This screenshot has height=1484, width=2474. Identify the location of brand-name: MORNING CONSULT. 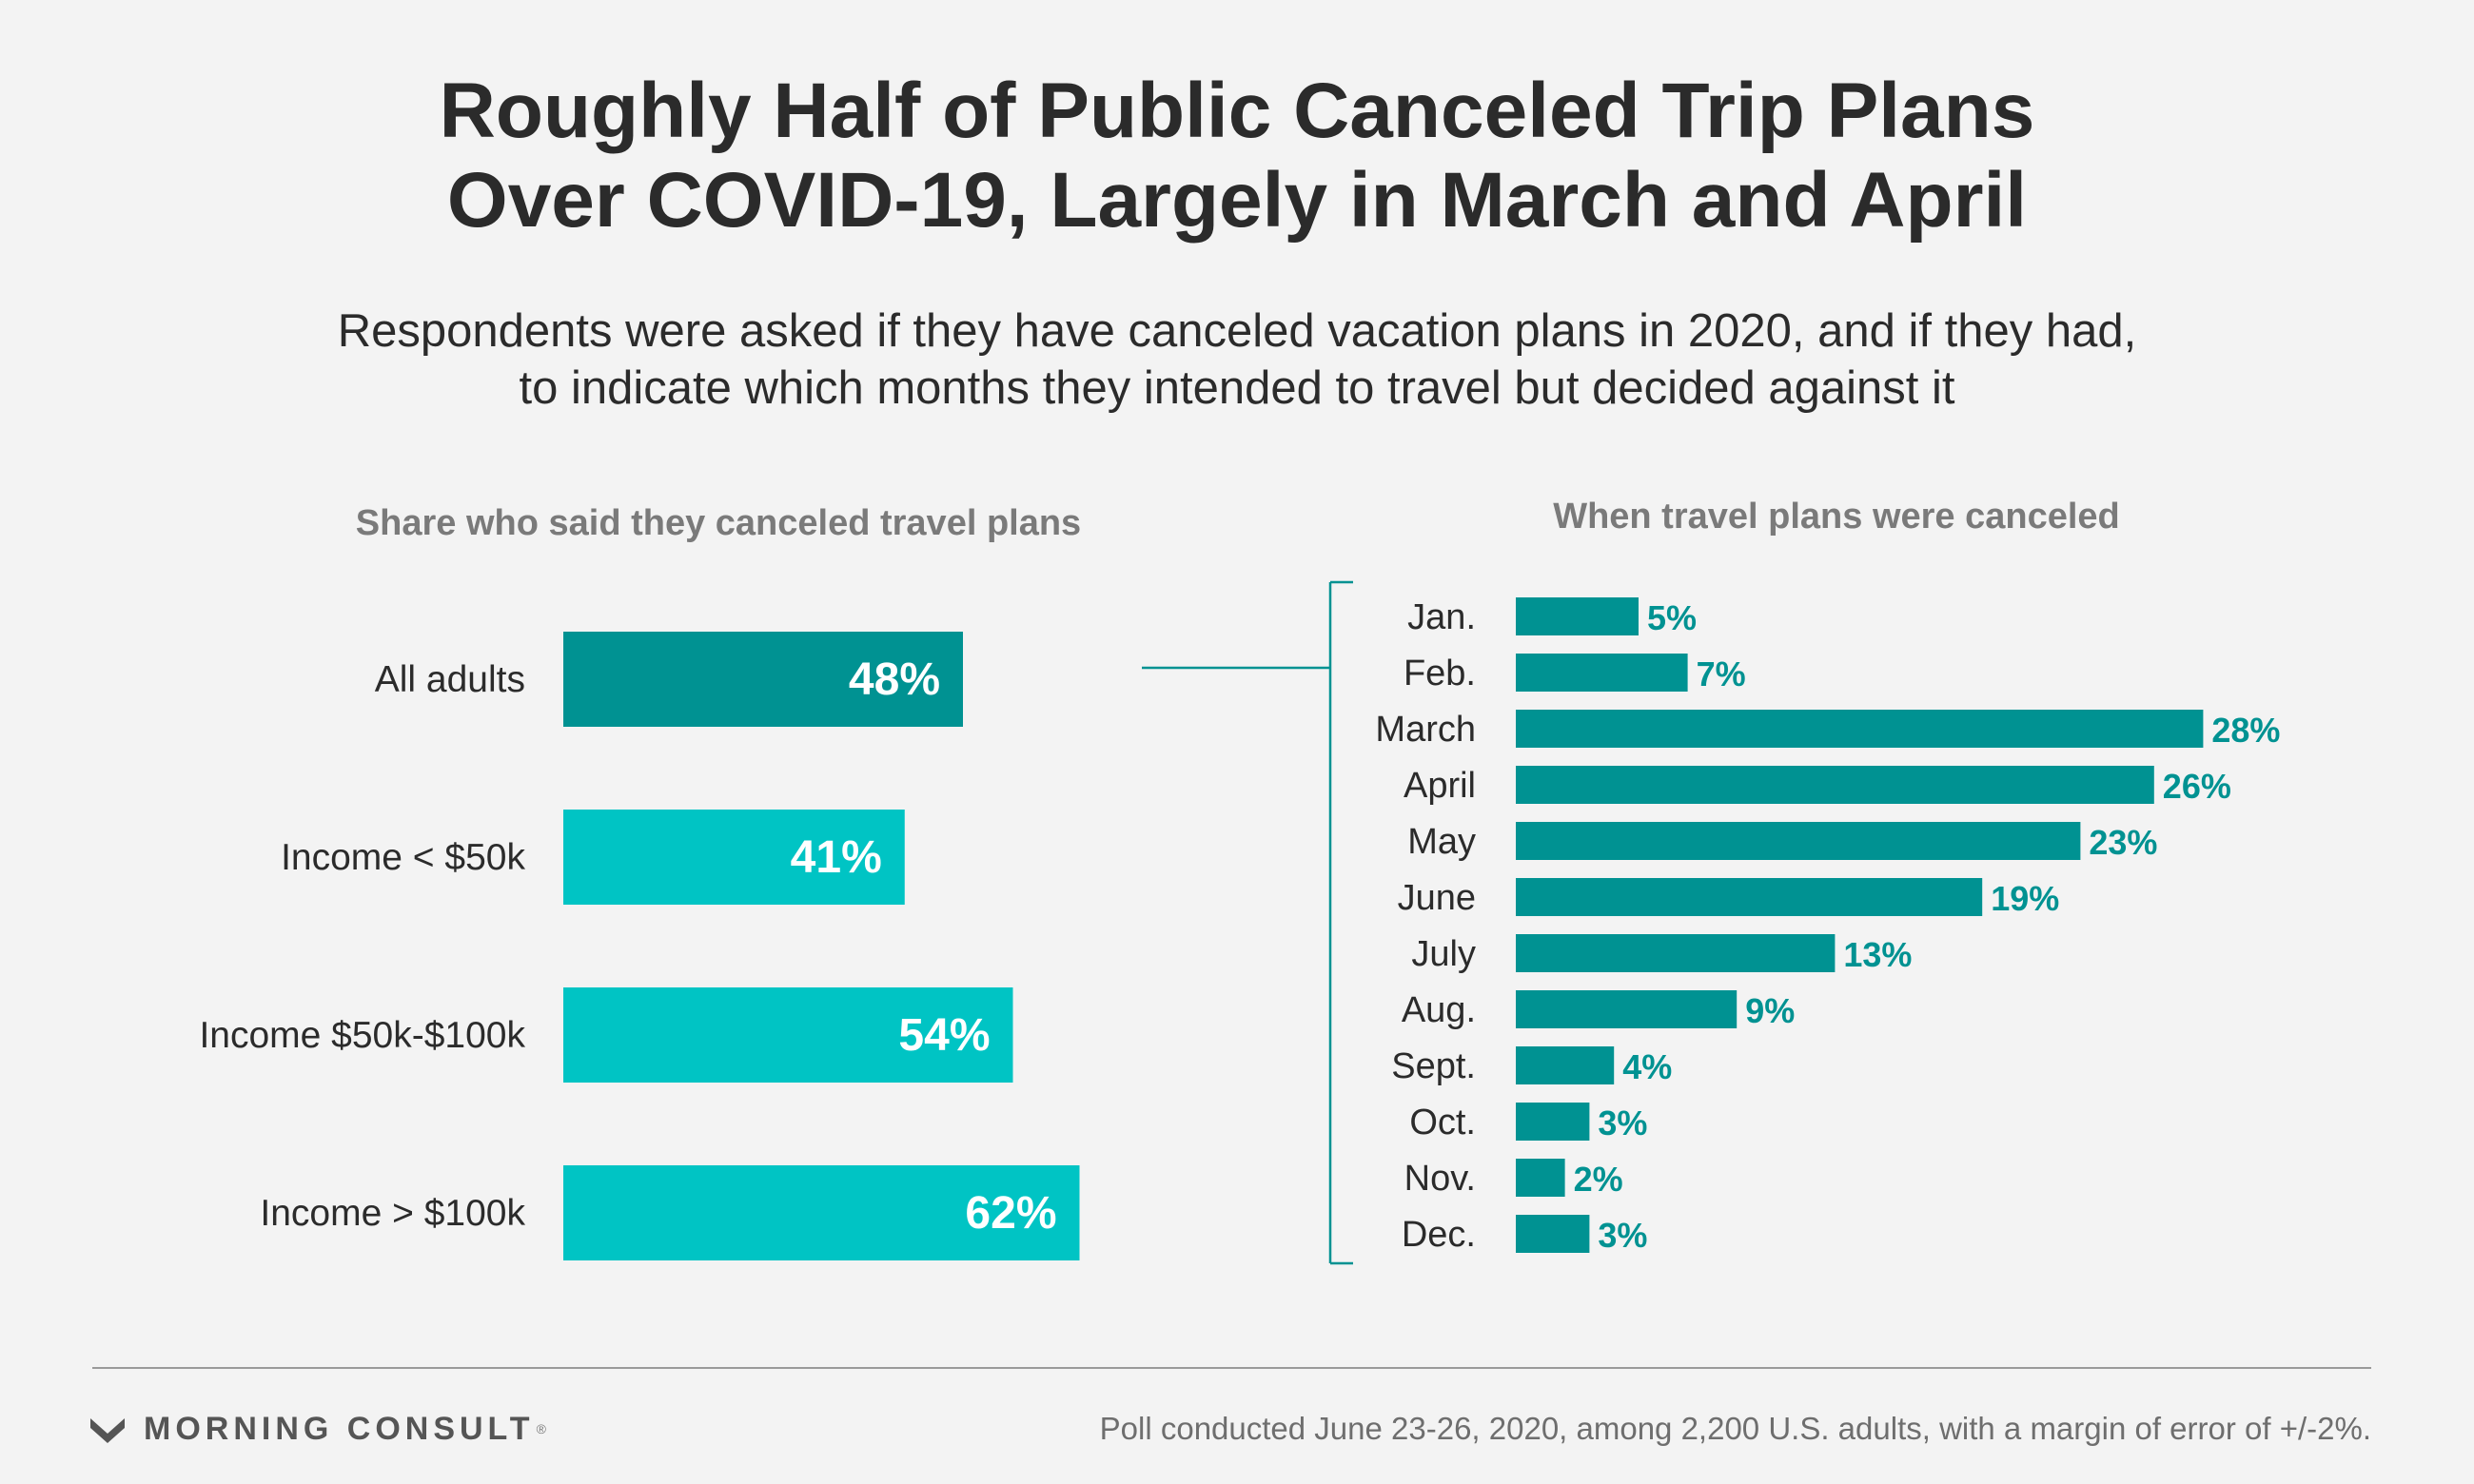
(340, 1428).